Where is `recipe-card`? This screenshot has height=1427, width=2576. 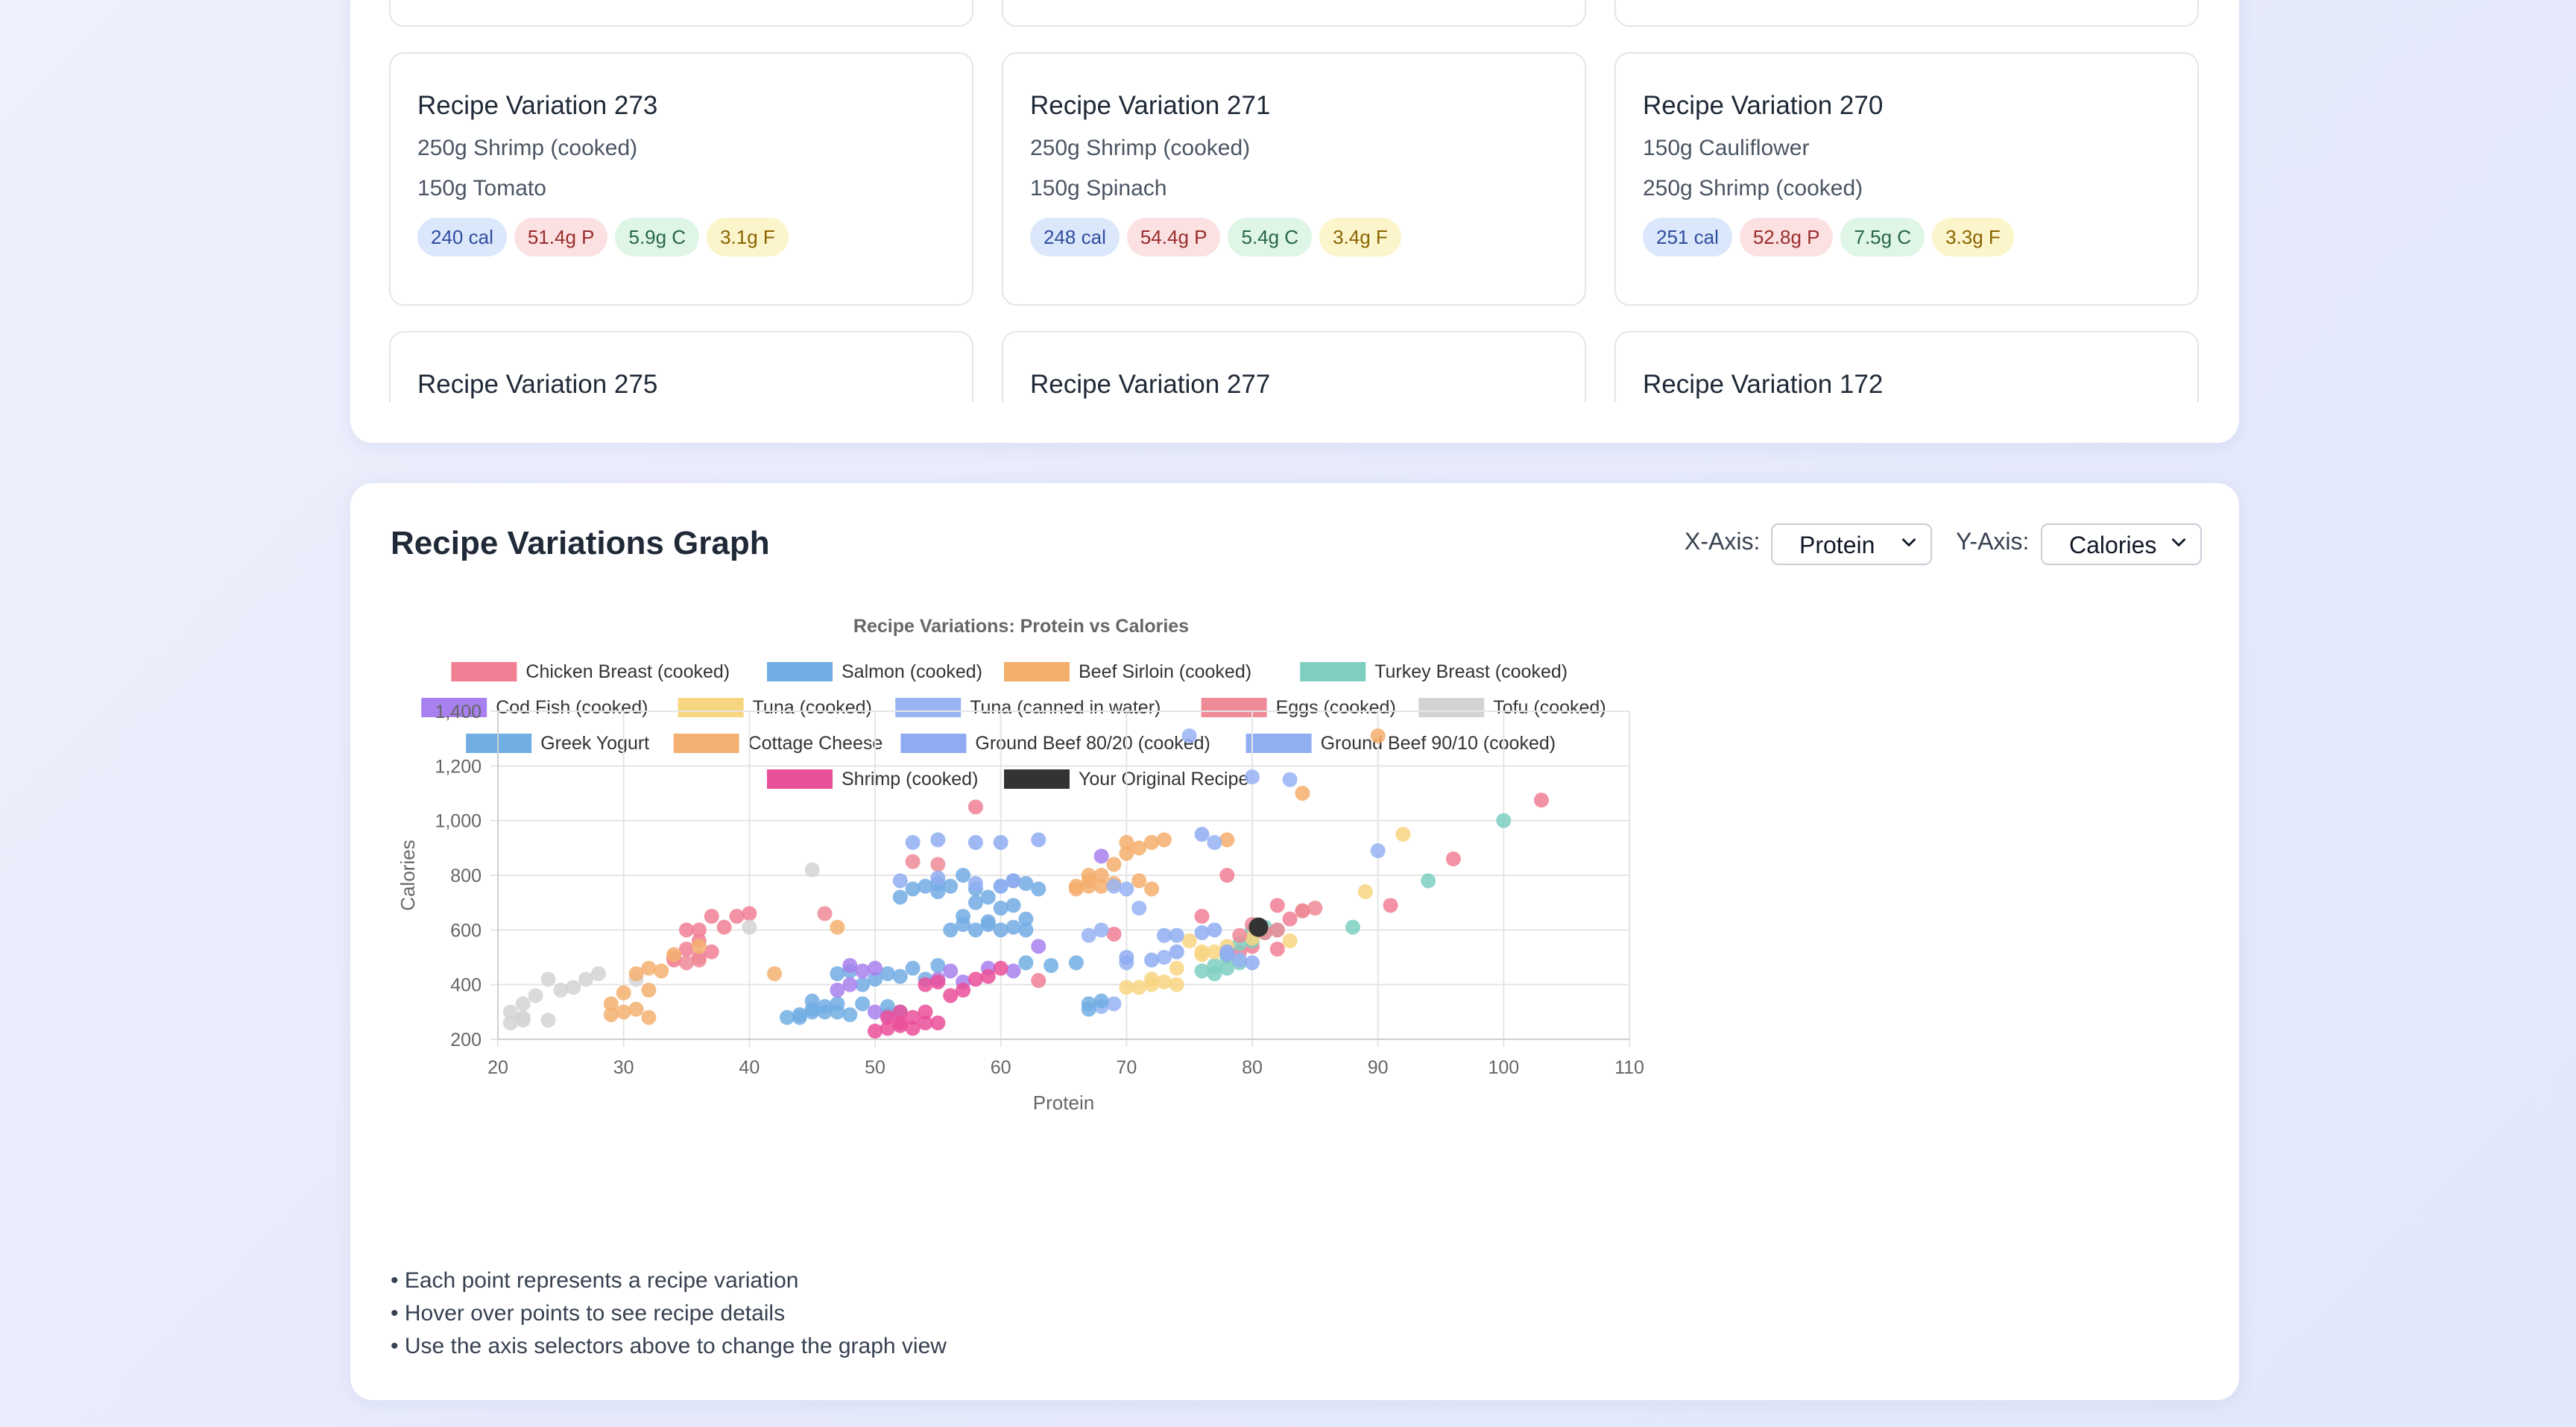 recipe-card is located at coordinates (1294, 14).